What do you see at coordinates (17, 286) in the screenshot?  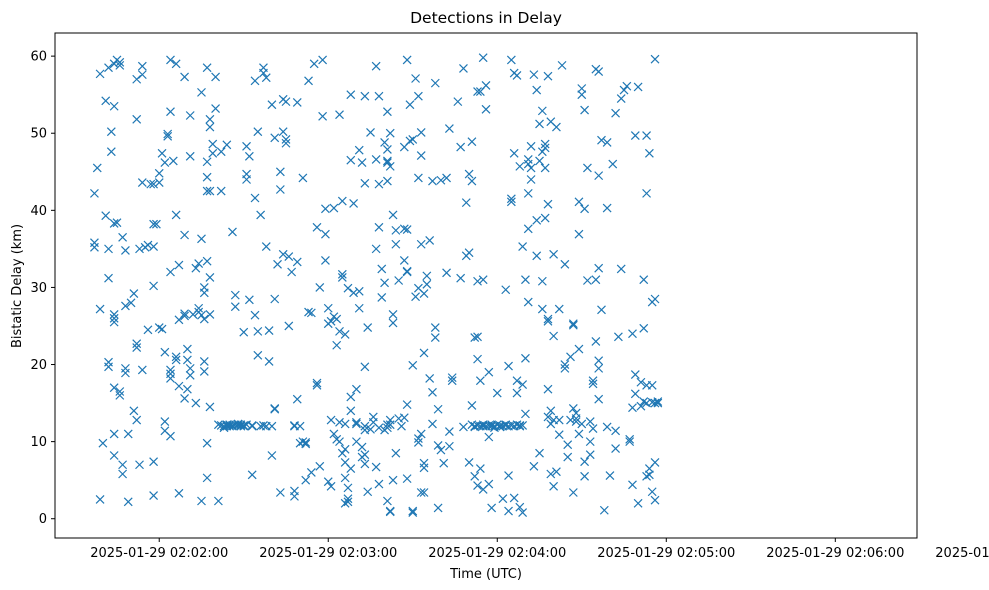 I see `y-axis-label: Bistatic Delay (km)` at bounding box center [17, 286].